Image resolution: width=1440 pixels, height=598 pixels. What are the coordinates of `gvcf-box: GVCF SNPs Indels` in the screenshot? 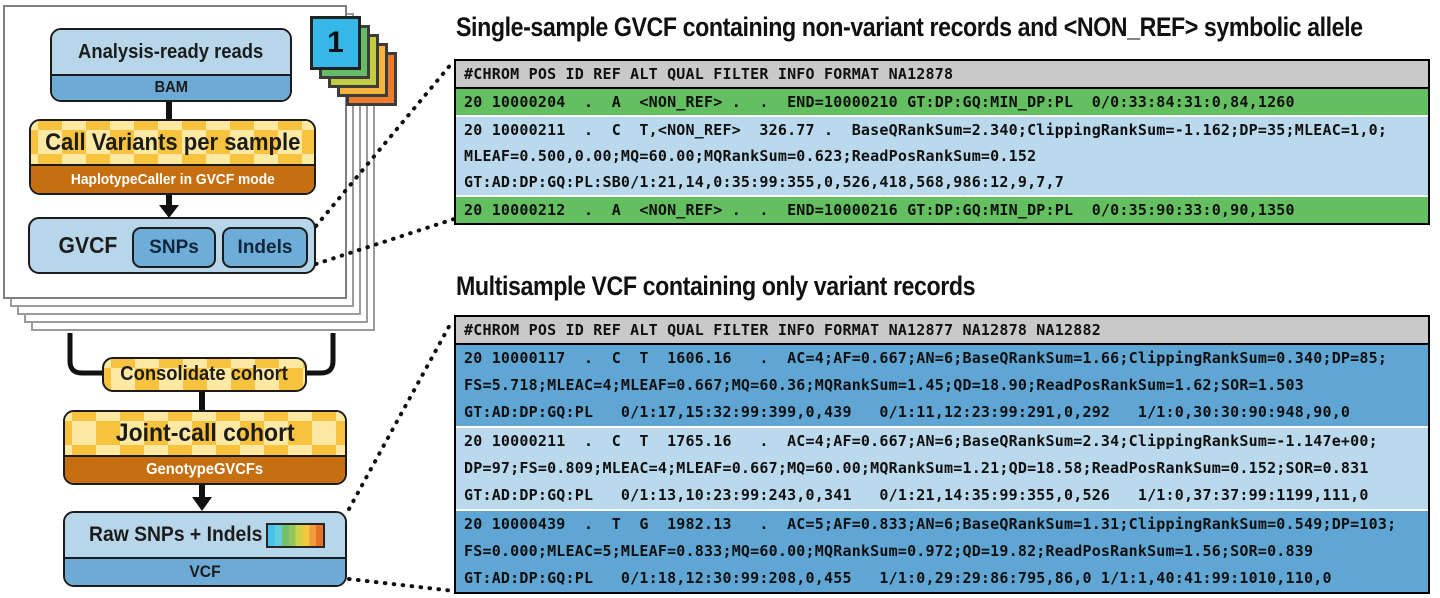 It's located at (172, 245).